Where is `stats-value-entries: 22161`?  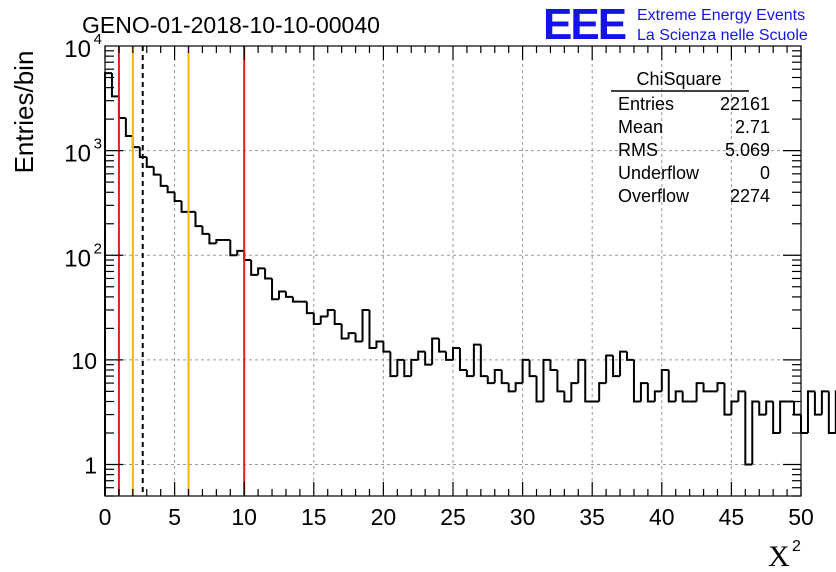
stats-value-entries: 22161 is located at coordinates (745, 104).